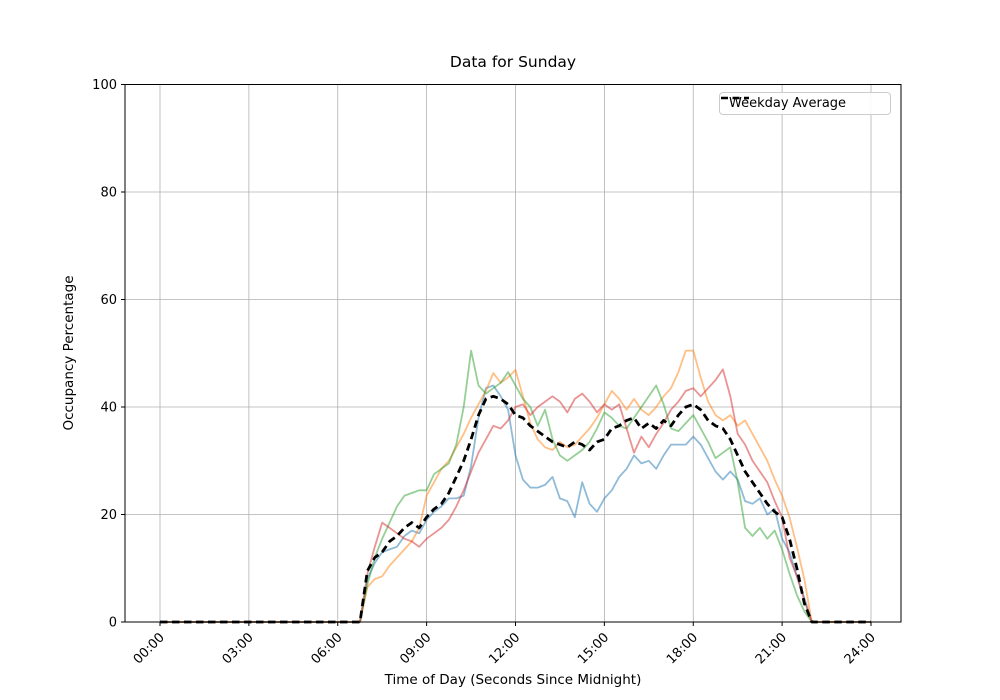 This screenshot has height=700, width=1000. I want to click on y-axis-label: Occupancy Percentage, so click(69, 353).